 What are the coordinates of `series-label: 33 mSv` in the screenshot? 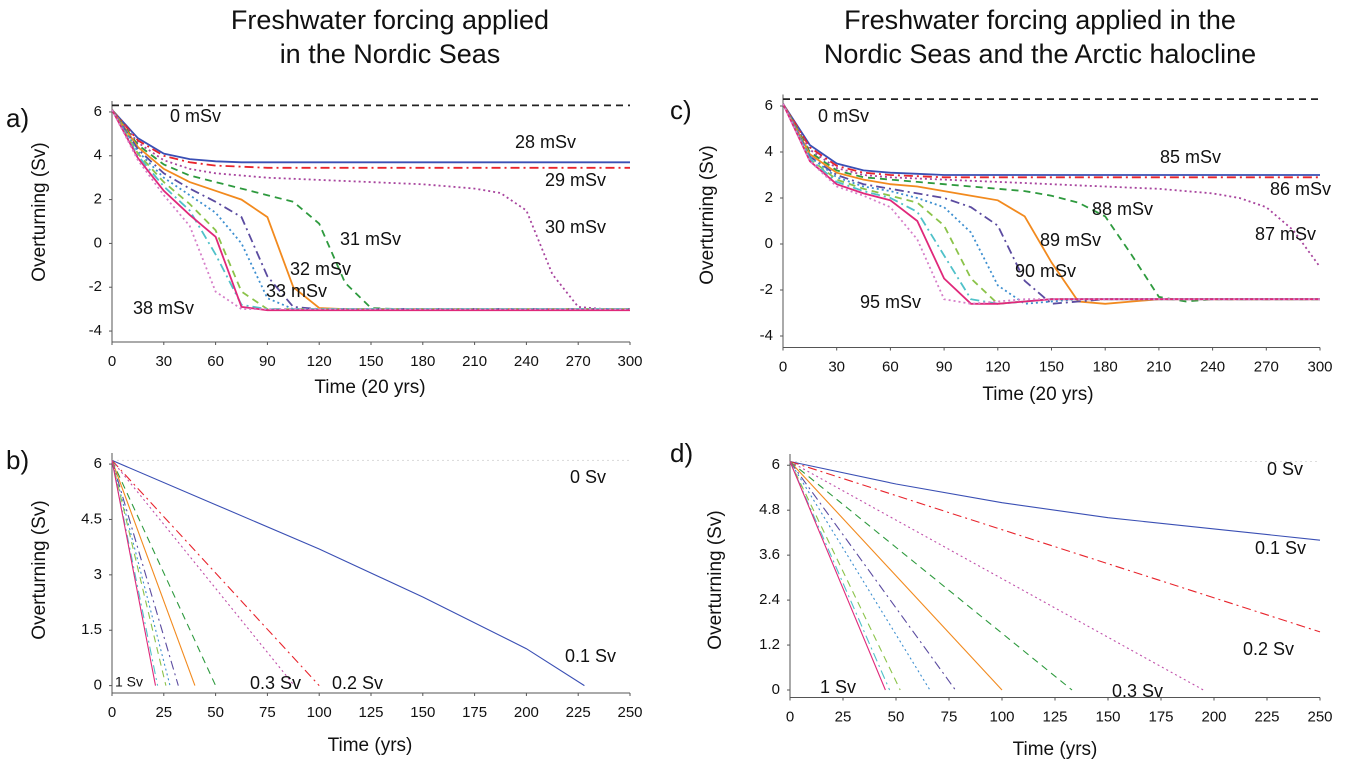 It's located at (296, 291).